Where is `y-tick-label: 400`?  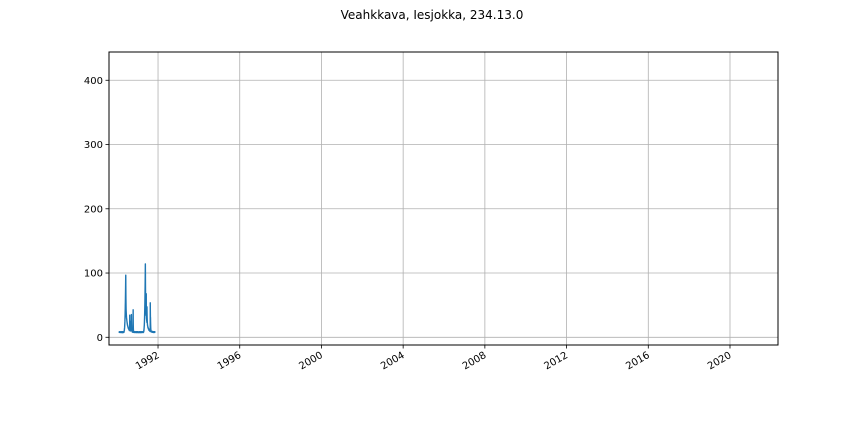
y-tick-label: 400 is located at coordinates (93, 81).